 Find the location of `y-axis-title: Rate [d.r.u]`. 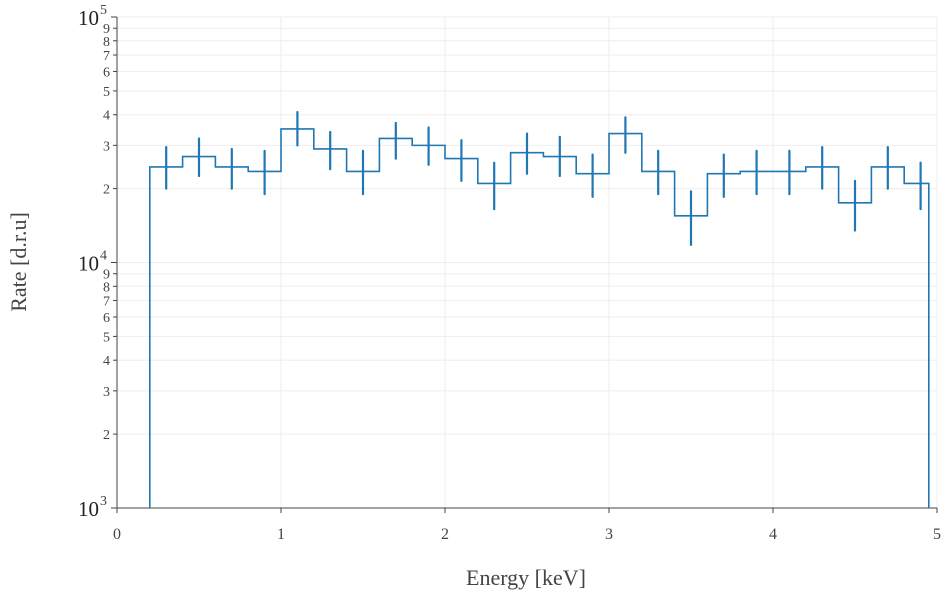

y-axis-title: Rate [d.r.u] is located at coordinates (18, 262).